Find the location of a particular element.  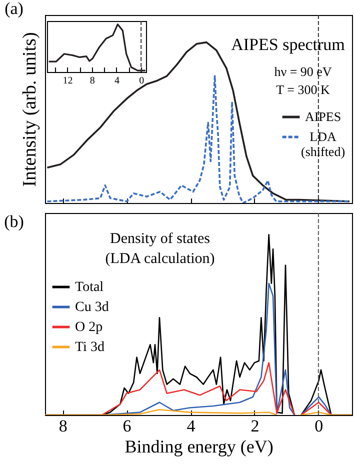

text: (a) is located at coordinates (14, 9).